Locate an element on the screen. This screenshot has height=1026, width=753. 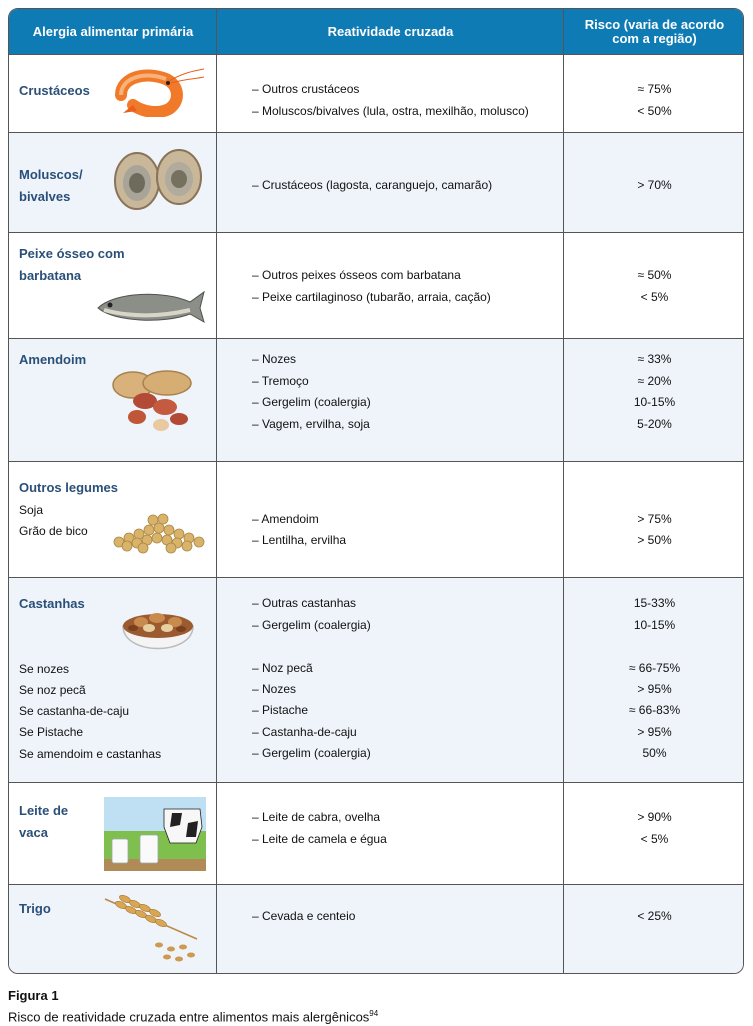
shrimp-image is located at coordinates (160, 92).